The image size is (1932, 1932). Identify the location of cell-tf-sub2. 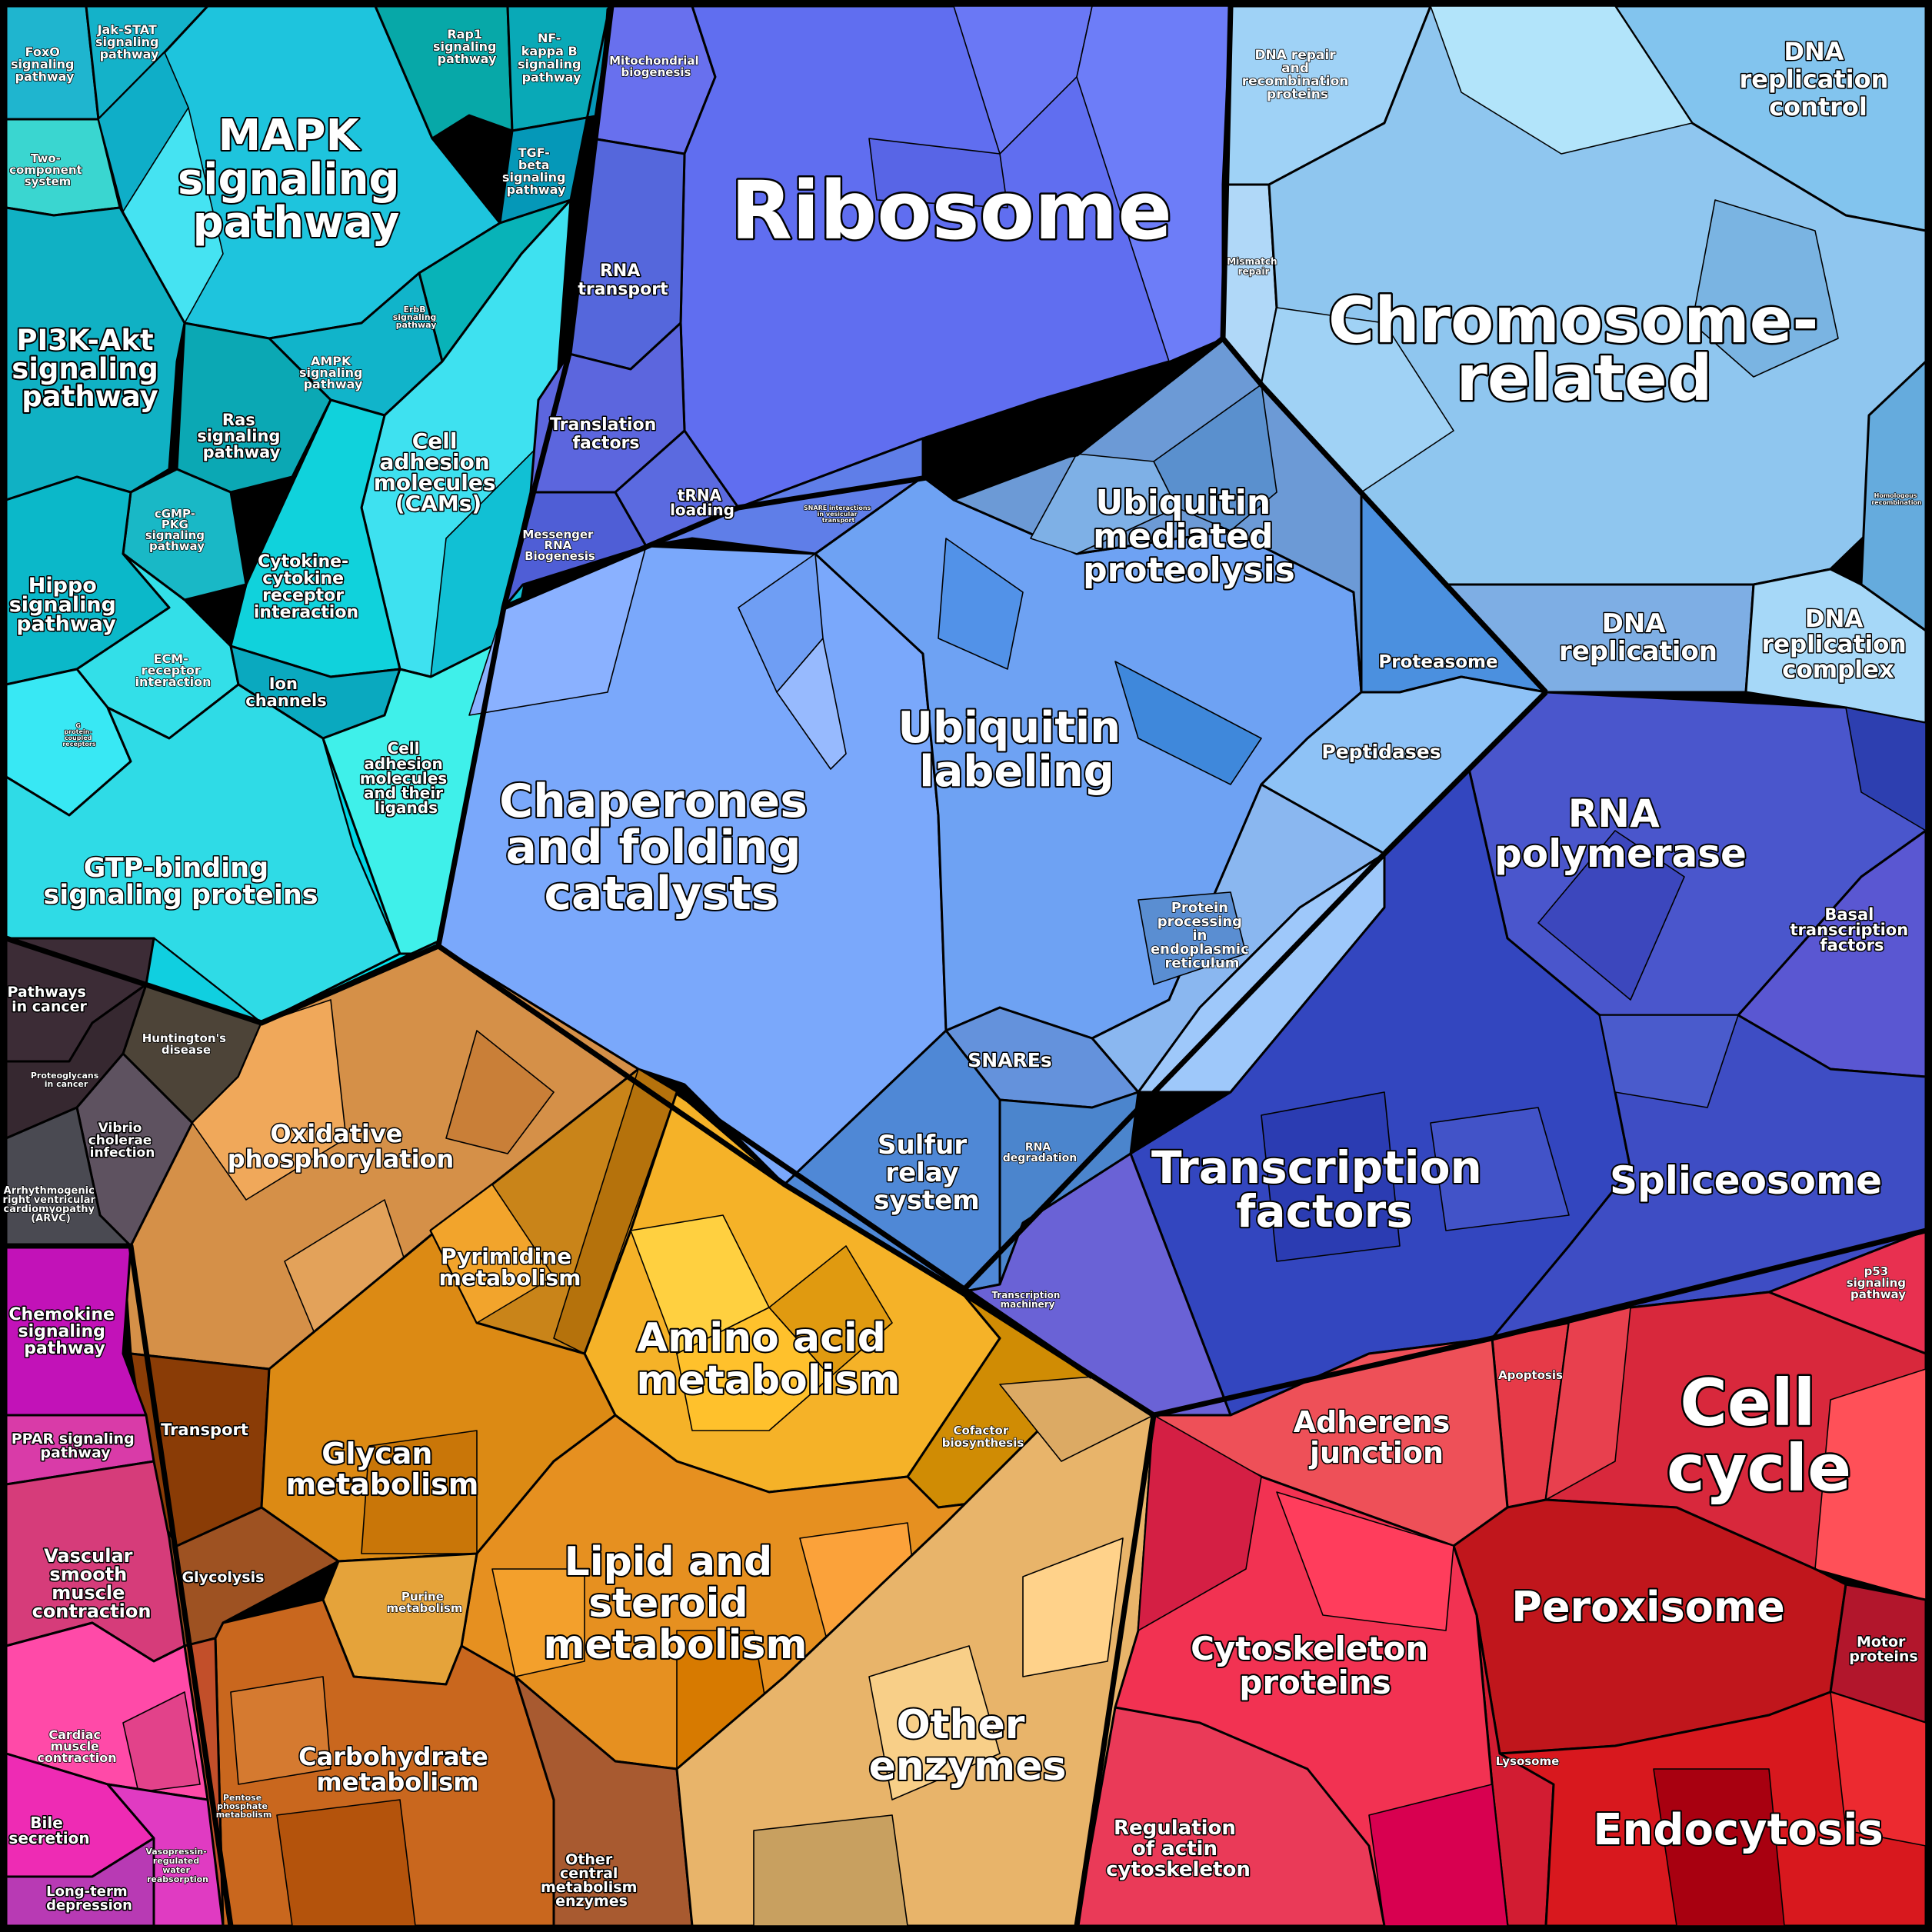
(1500, 1169).